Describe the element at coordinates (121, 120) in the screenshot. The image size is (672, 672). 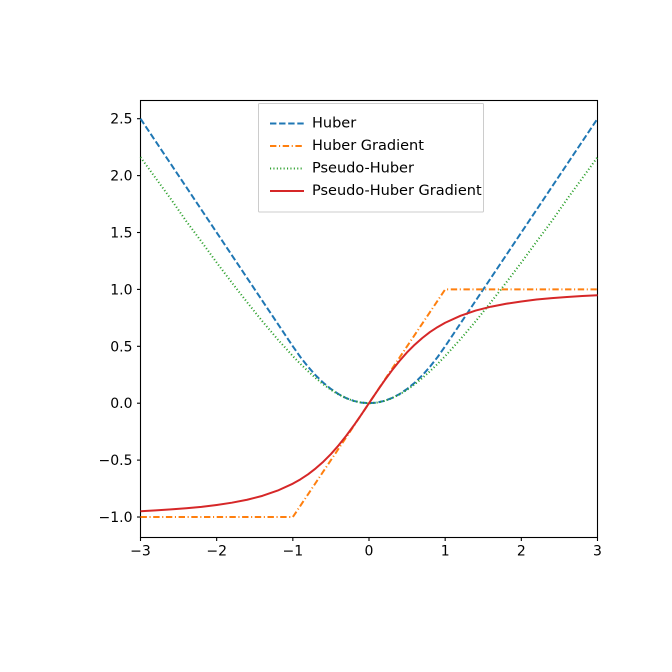
I see `y-tick-label: 2.5` at that location.